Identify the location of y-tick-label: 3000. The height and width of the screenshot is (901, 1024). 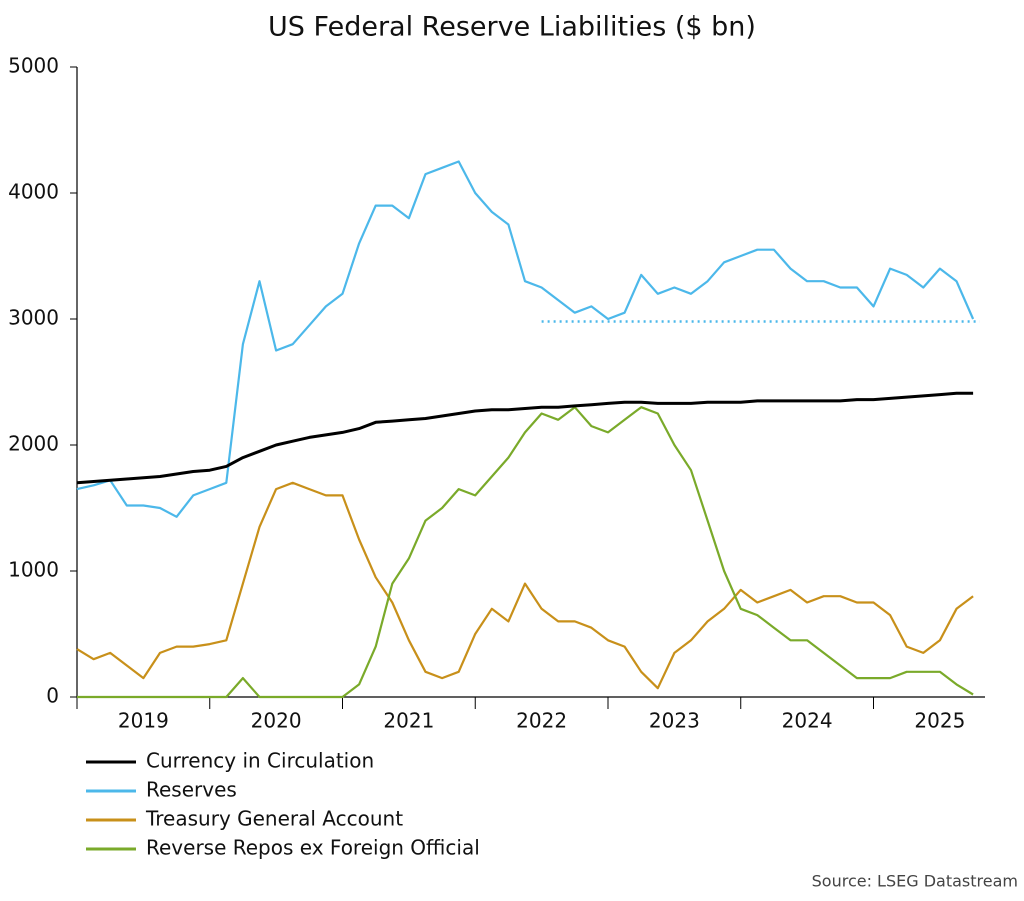
(33, 318).